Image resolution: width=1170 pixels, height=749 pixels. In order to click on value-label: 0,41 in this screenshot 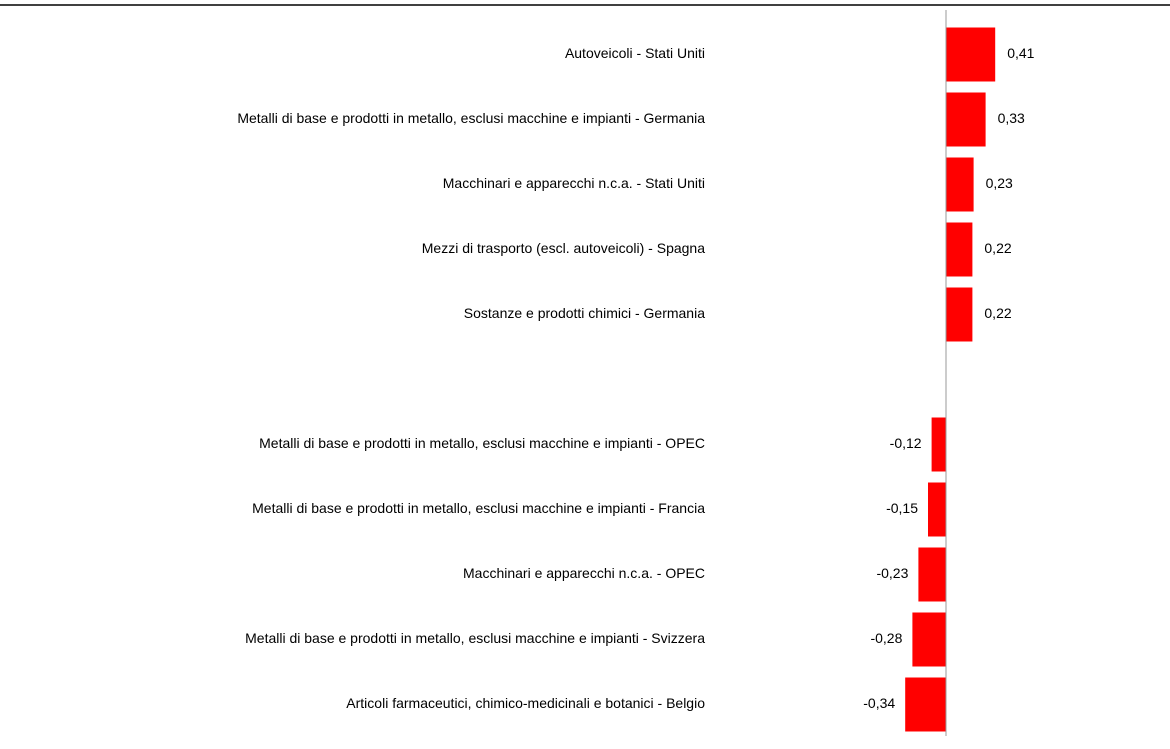, I will do `click(1020, 53)`.